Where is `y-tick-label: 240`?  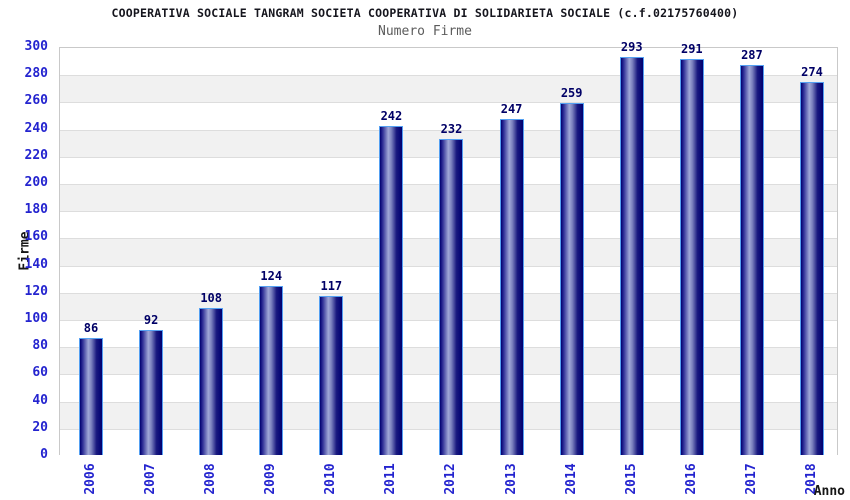
y-tick-label: 240 is located at coordinates (36, 128).